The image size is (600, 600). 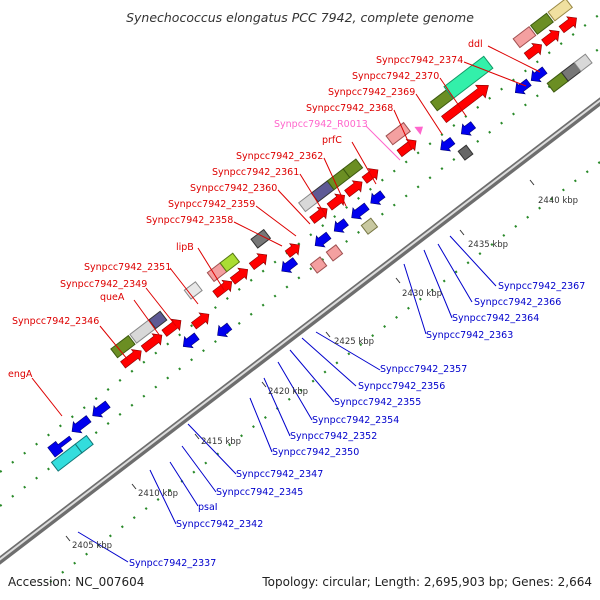 What do you see at coordinates (328, 334) in the screenshot?
I see `tick-mark` at bounding box center [328, 334].